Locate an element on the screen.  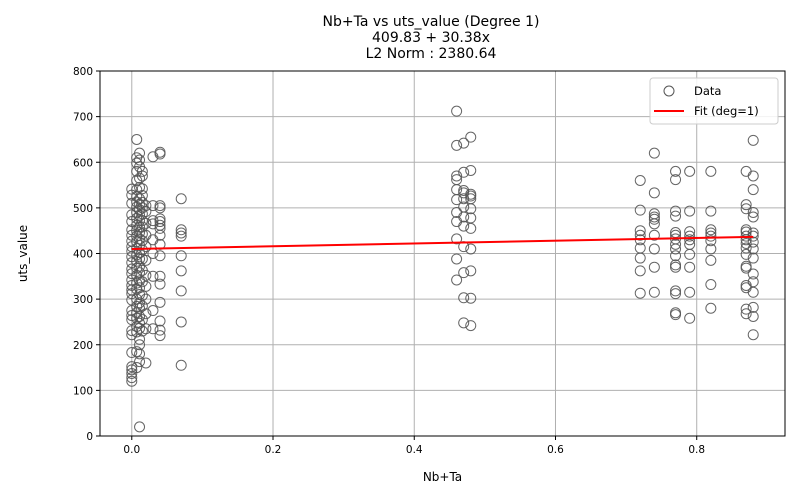
y-tick-label: 500 is located at coordinates (83, 209).